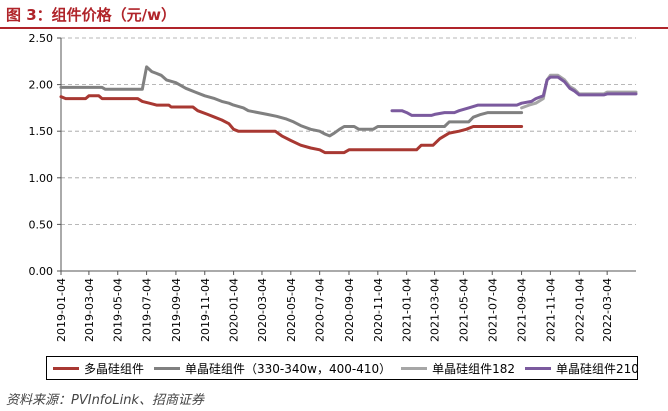  Describe the element at coordinates (291, 310) in the screenshot. I see `x-tick-label: 2020-05-04` at that location.